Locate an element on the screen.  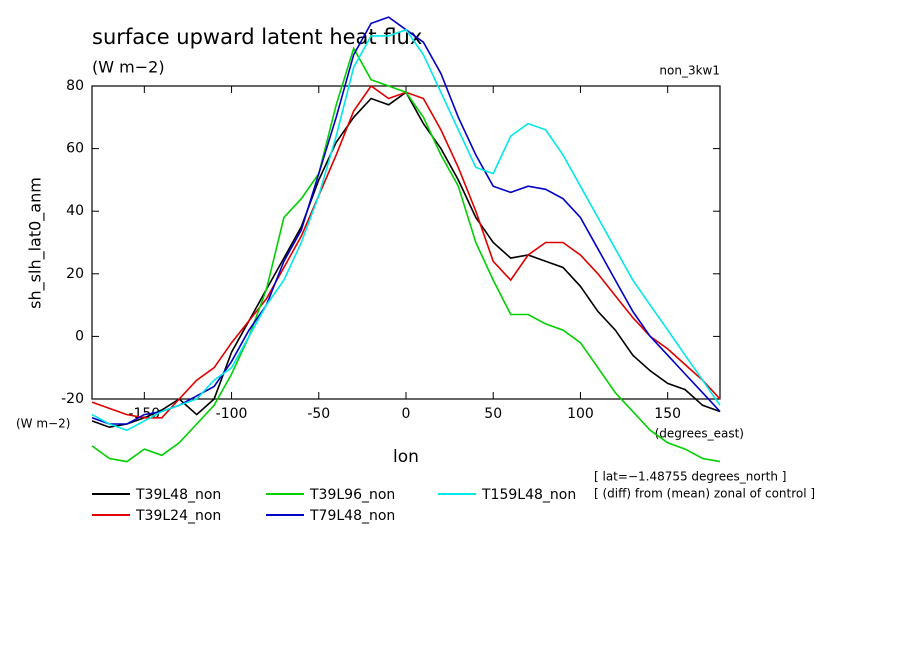
chart-title: surface upward latent heat flux is located at coordinates (257, 37).